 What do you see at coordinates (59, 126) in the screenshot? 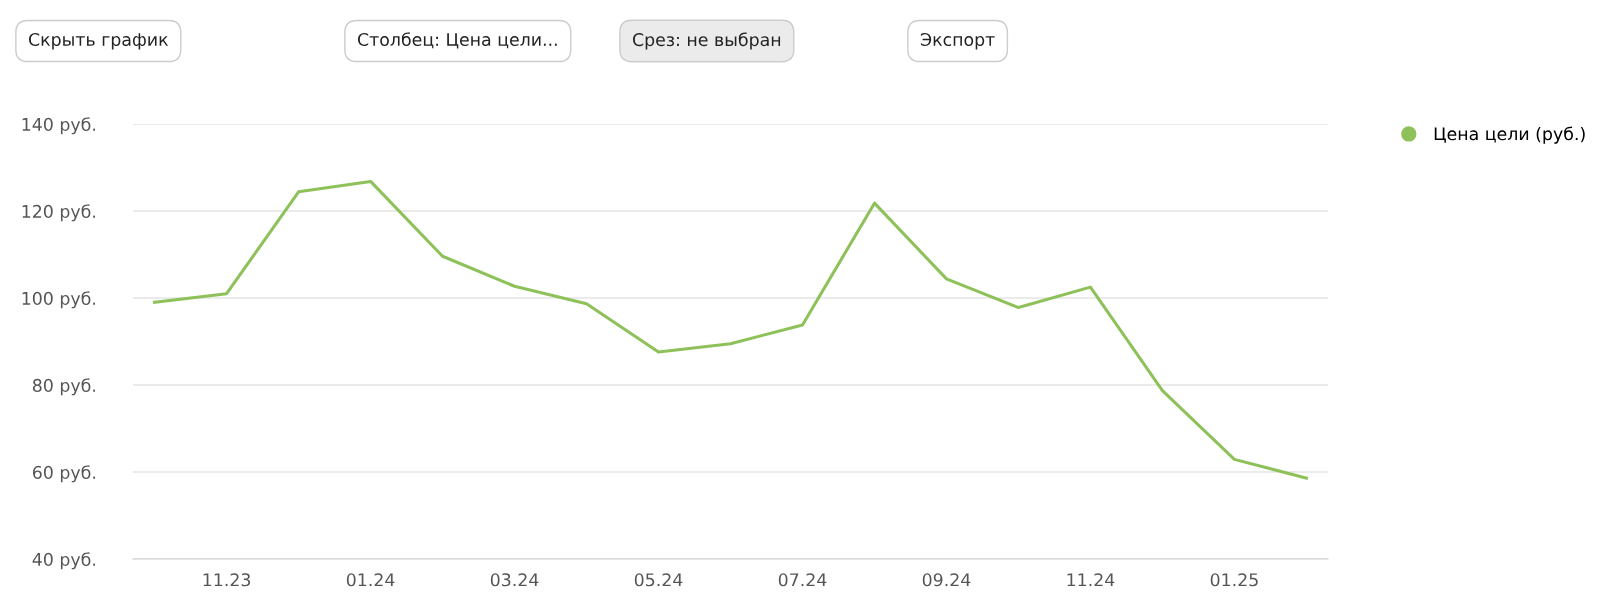
I see `y-tick-label: 140 руб.` at bounding box center [59, 126].